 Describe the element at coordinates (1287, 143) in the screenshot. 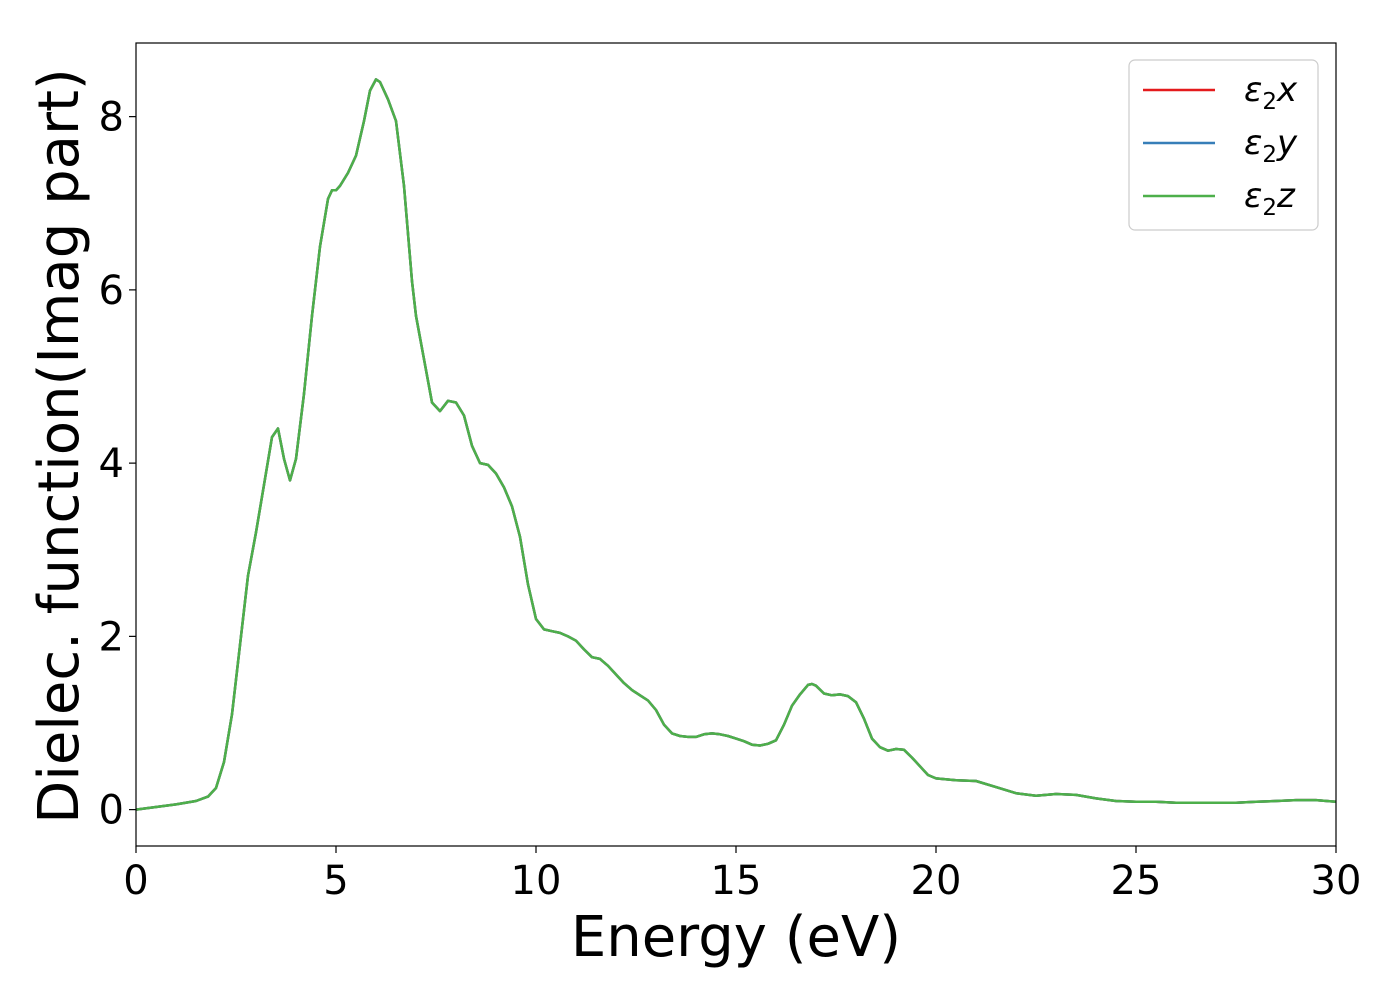

I see `legend-label-y-axis: y` at that location.